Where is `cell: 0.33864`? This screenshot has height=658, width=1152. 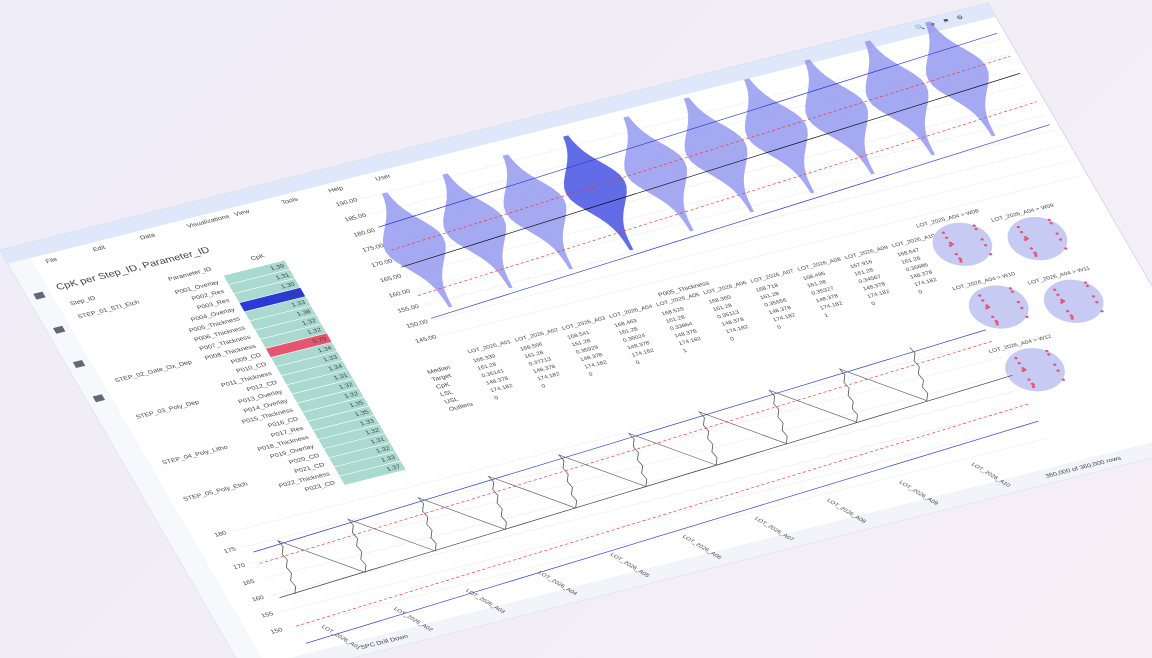
cell: 0.33864 is located at coordinates (681, 326).